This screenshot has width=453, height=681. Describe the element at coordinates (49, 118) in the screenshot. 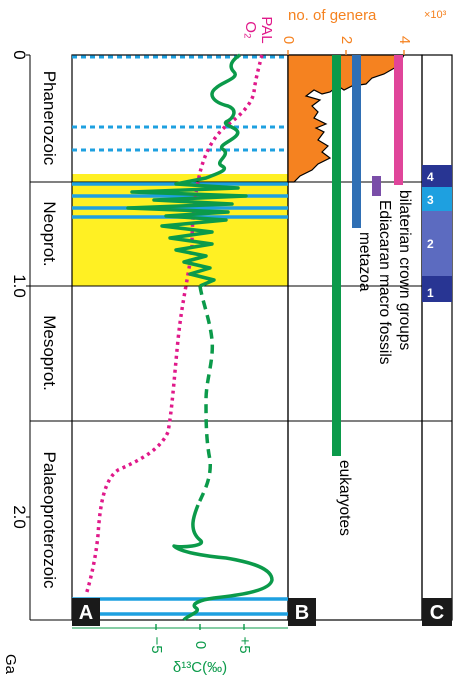

I see `era-label-phanerozoic: Phanerozoic` at that location.